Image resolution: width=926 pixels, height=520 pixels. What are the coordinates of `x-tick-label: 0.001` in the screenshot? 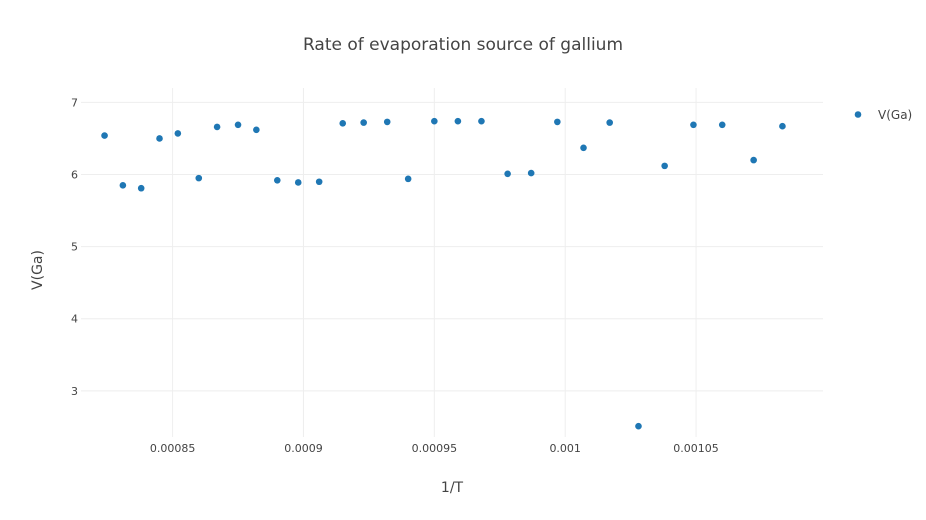 It's located at (565, 448).